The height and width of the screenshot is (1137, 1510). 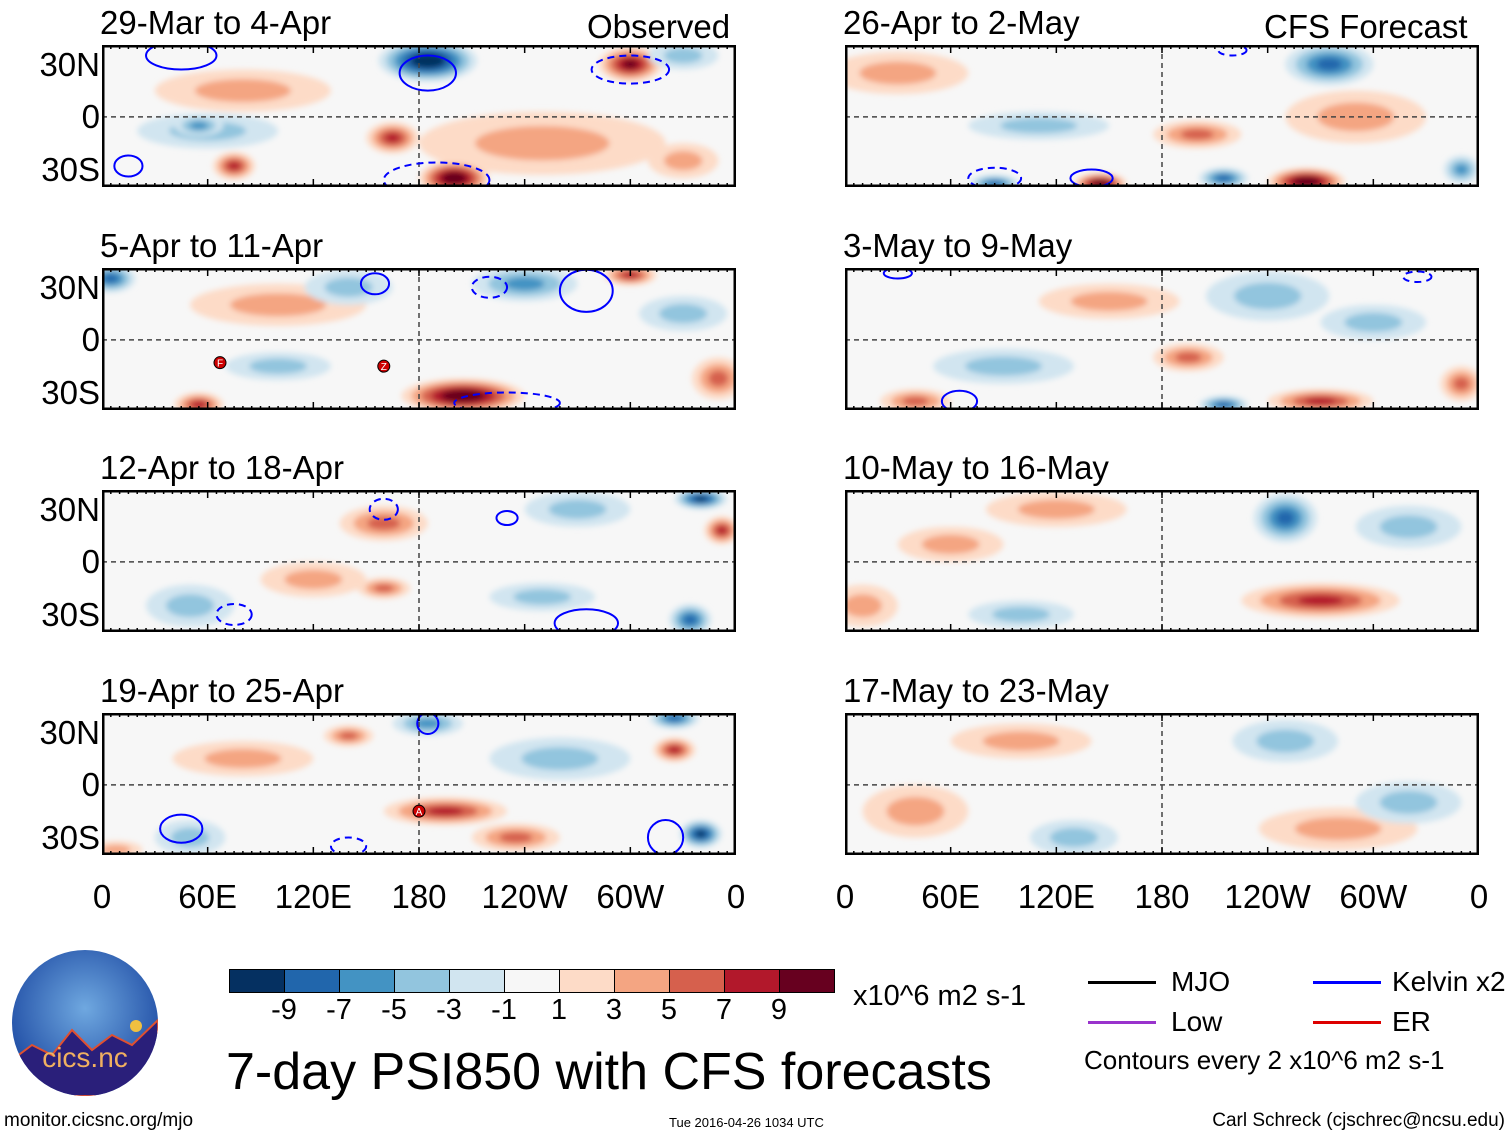 I want to click on legend-mjo-label: MJO, so click(x=1201, y=981).